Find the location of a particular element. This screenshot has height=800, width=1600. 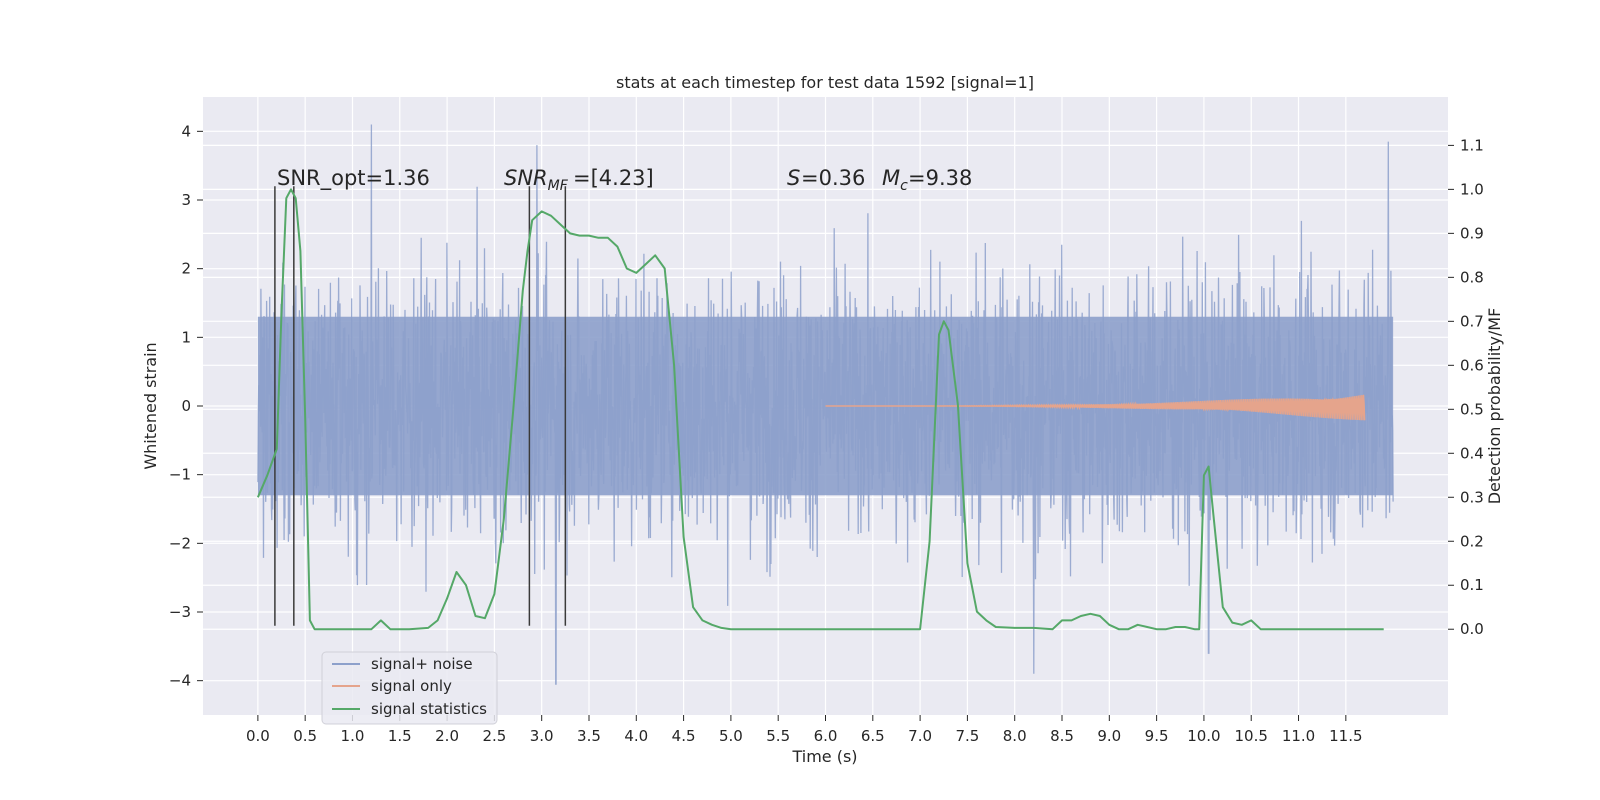

x-axis-label: Time (s) is located at coordinates (824, 756).